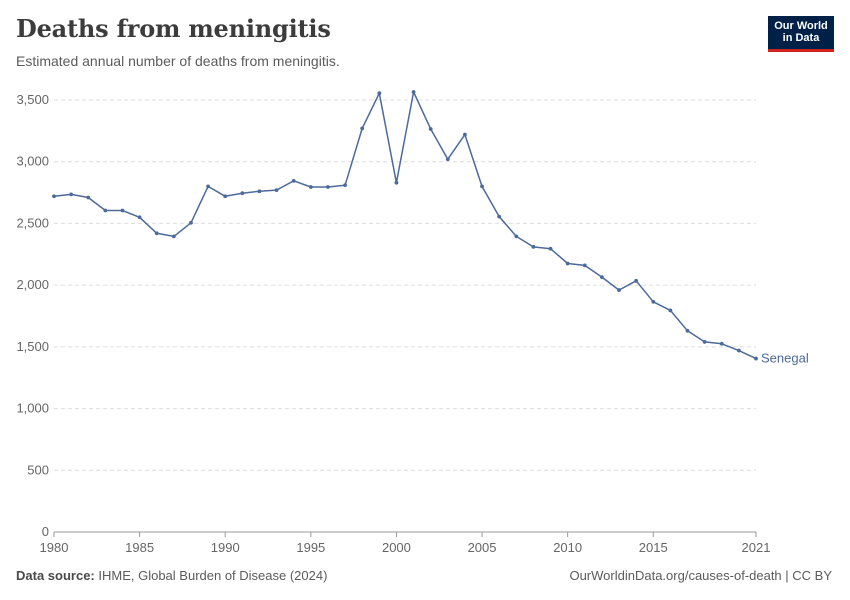  What do you see at coordinates (32, 222) in the screenshot?
I see `y-tick-label: 2,500` at bounding box center [32, 222].